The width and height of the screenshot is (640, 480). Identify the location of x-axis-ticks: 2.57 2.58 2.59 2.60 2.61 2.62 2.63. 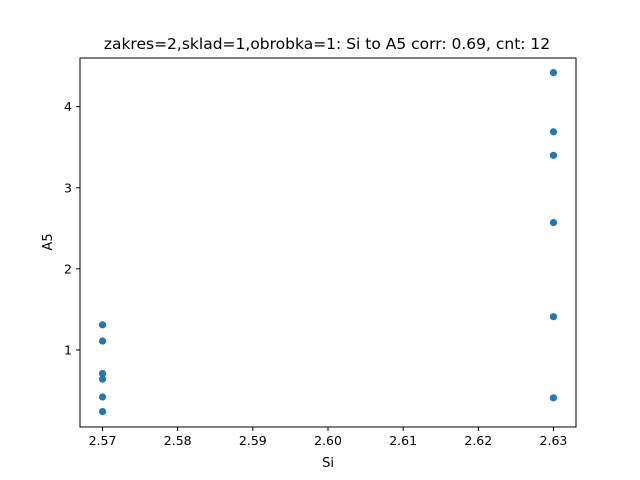
(328, 437).